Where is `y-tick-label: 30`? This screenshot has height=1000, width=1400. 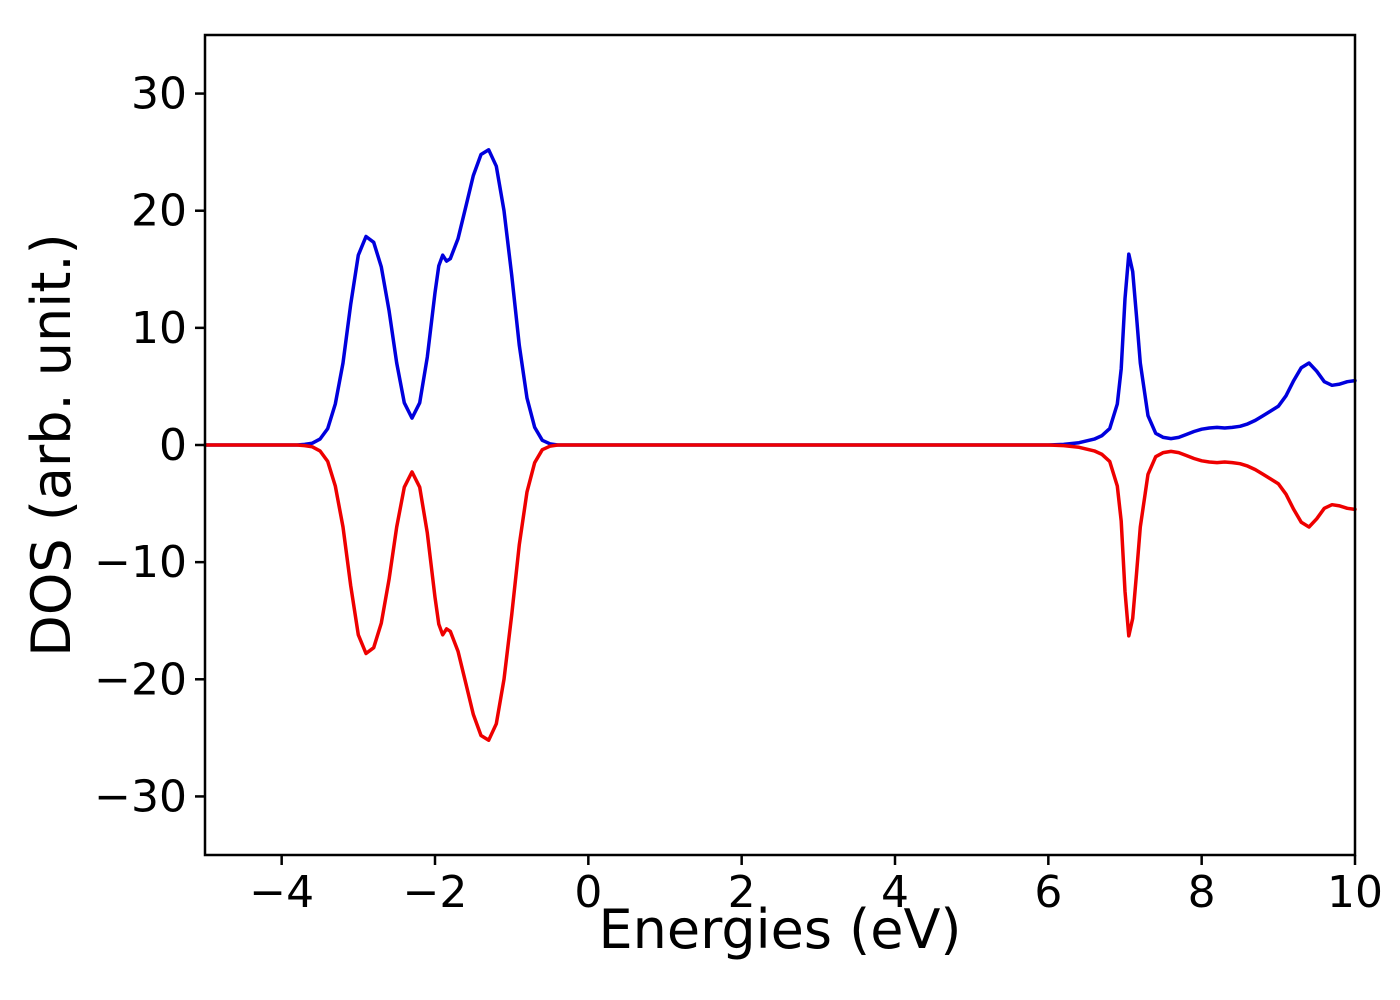
y-tick-label: 30 is located at coordinates (159, 94).